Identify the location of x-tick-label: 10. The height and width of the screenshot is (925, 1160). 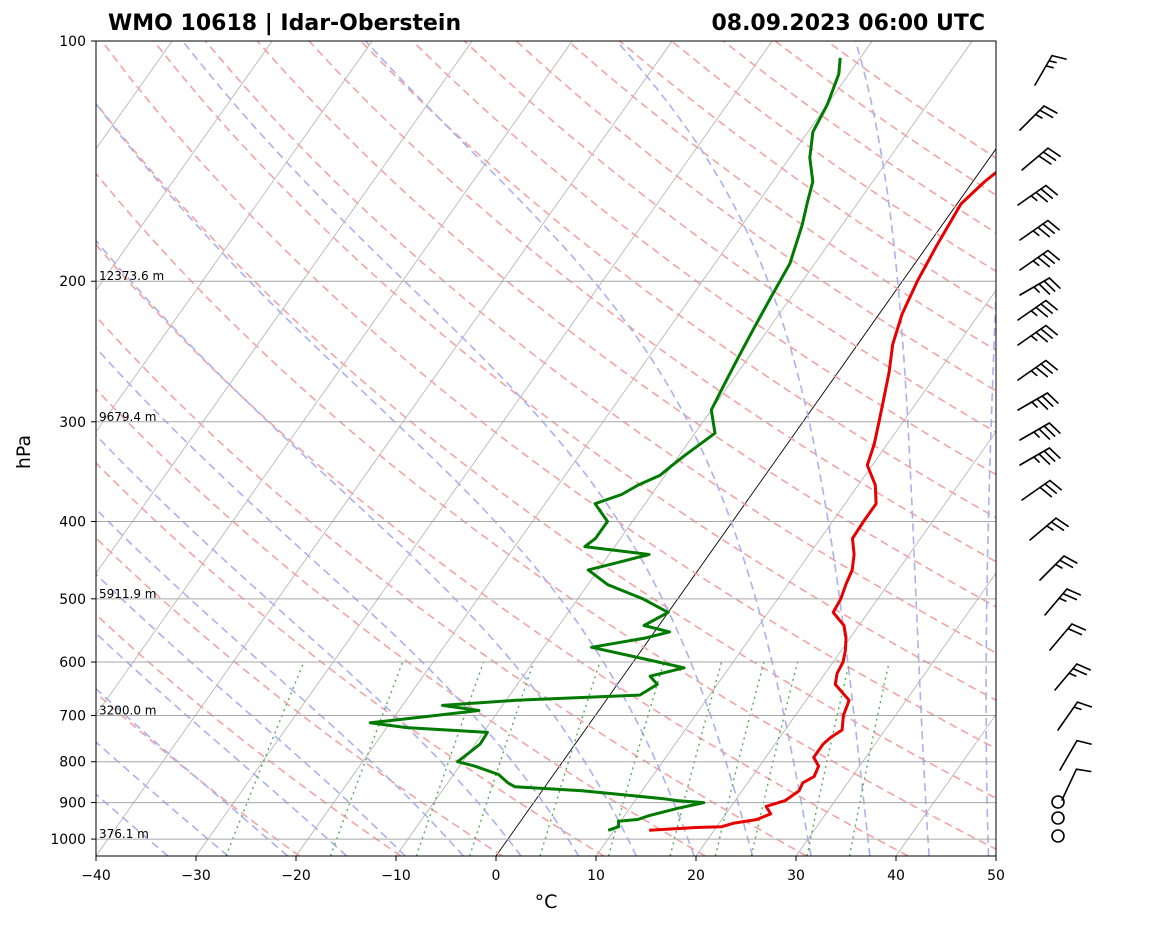
(596, 876).